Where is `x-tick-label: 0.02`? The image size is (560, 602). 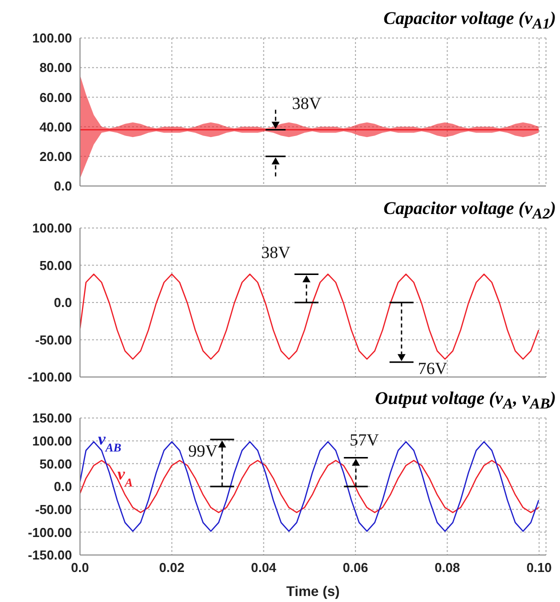 x-tick-label: 0.02 is located at coordinates (171, 568).